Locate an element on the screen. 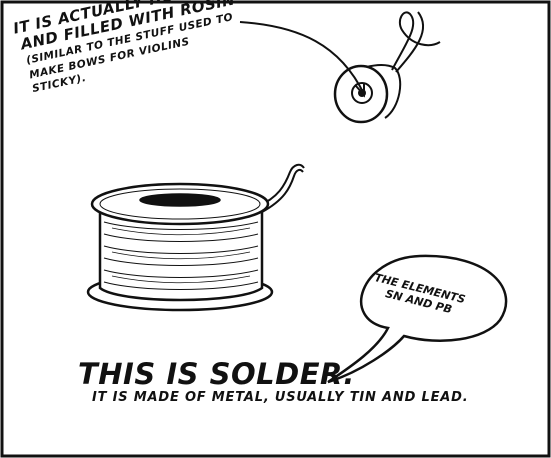  solder-title: This is solder. is located at coordinates (216, 374).